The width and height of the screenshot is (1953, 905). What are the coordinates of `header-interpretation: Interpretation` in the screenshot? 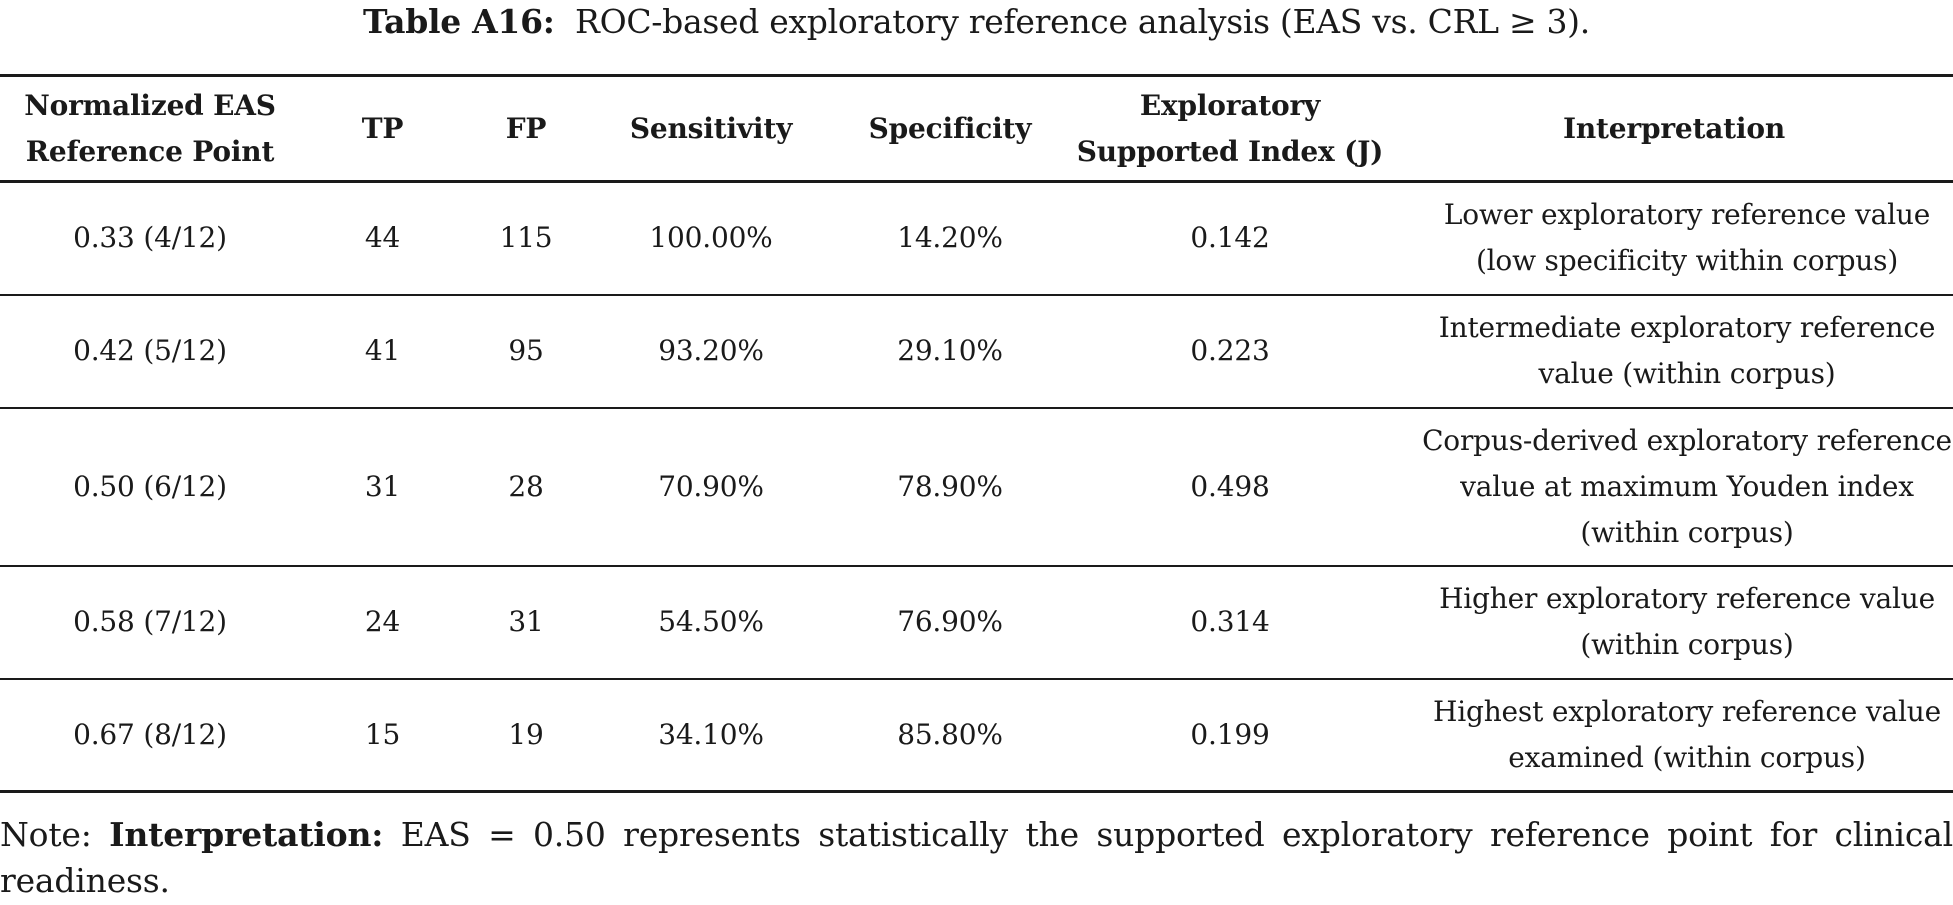 It's located at (1674, 128).